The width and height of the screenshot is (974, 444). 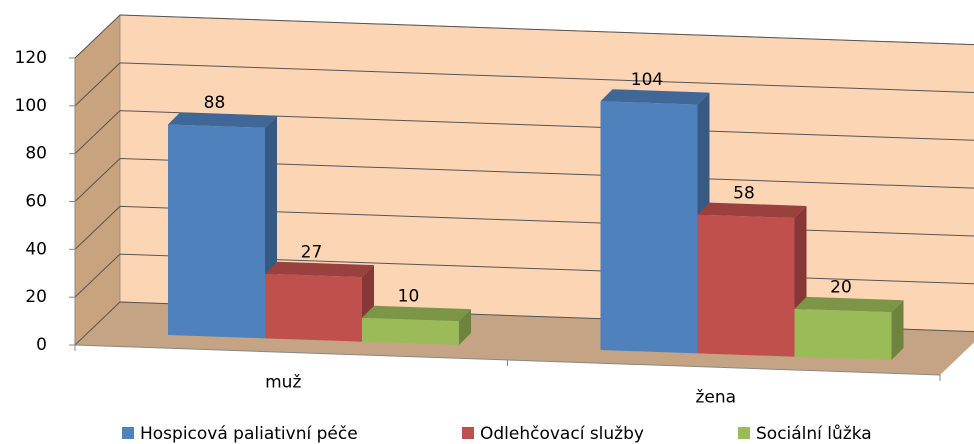 I want to click on y-tick-label: 120, so click(x=31, y=58).